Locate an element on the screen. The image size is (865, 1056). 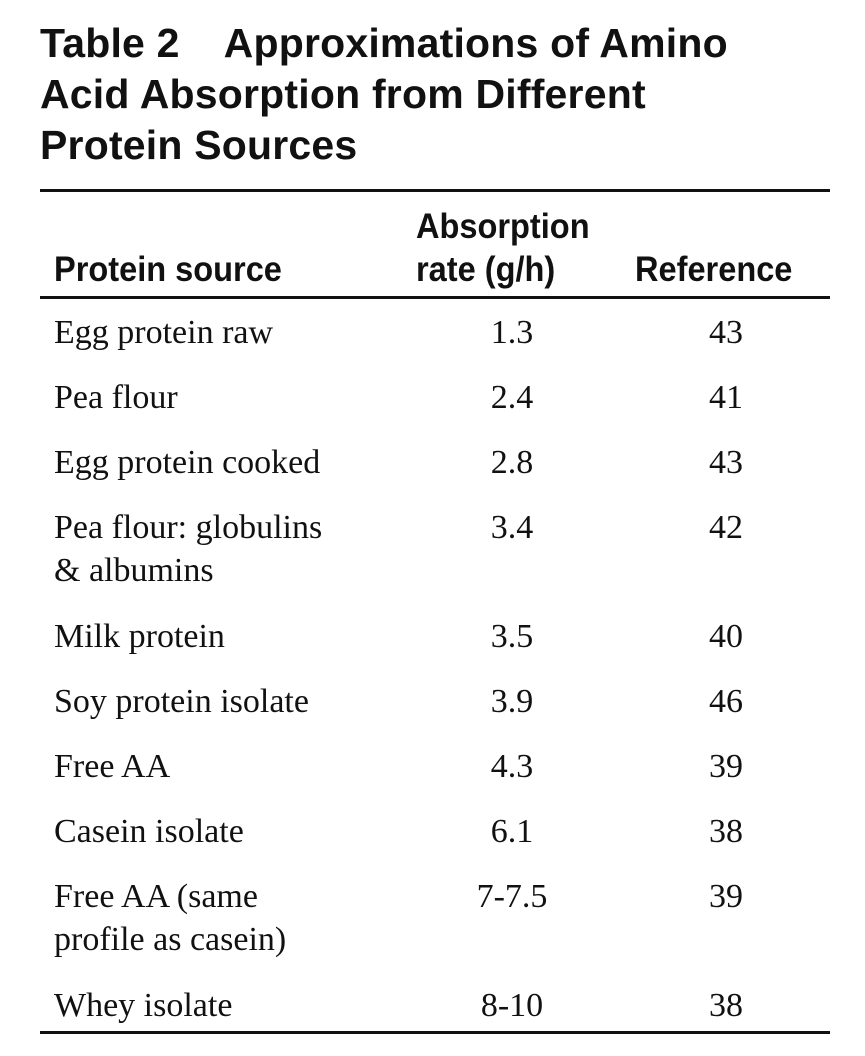
cell-protein-source: Egg protein raw is located at coordinates (219, 332).